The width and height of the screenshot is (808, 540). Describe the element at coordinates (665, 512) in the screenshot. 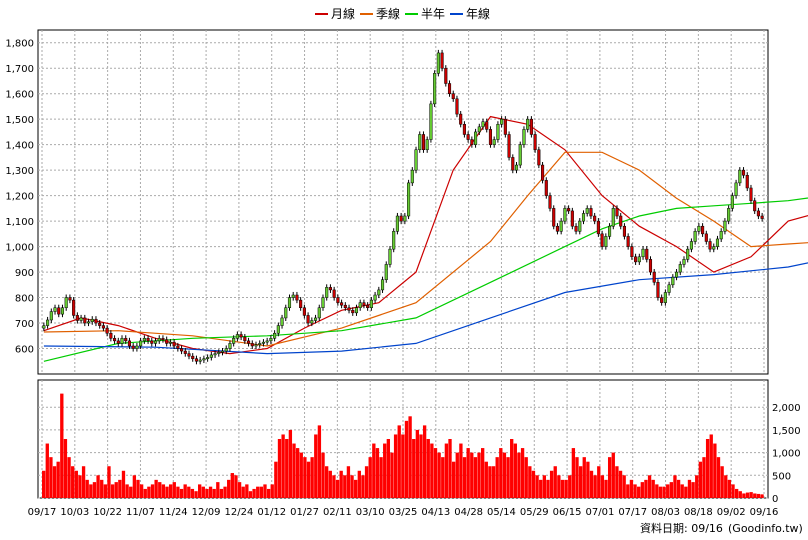

I see `x-tick-label: 08/03` at that location.